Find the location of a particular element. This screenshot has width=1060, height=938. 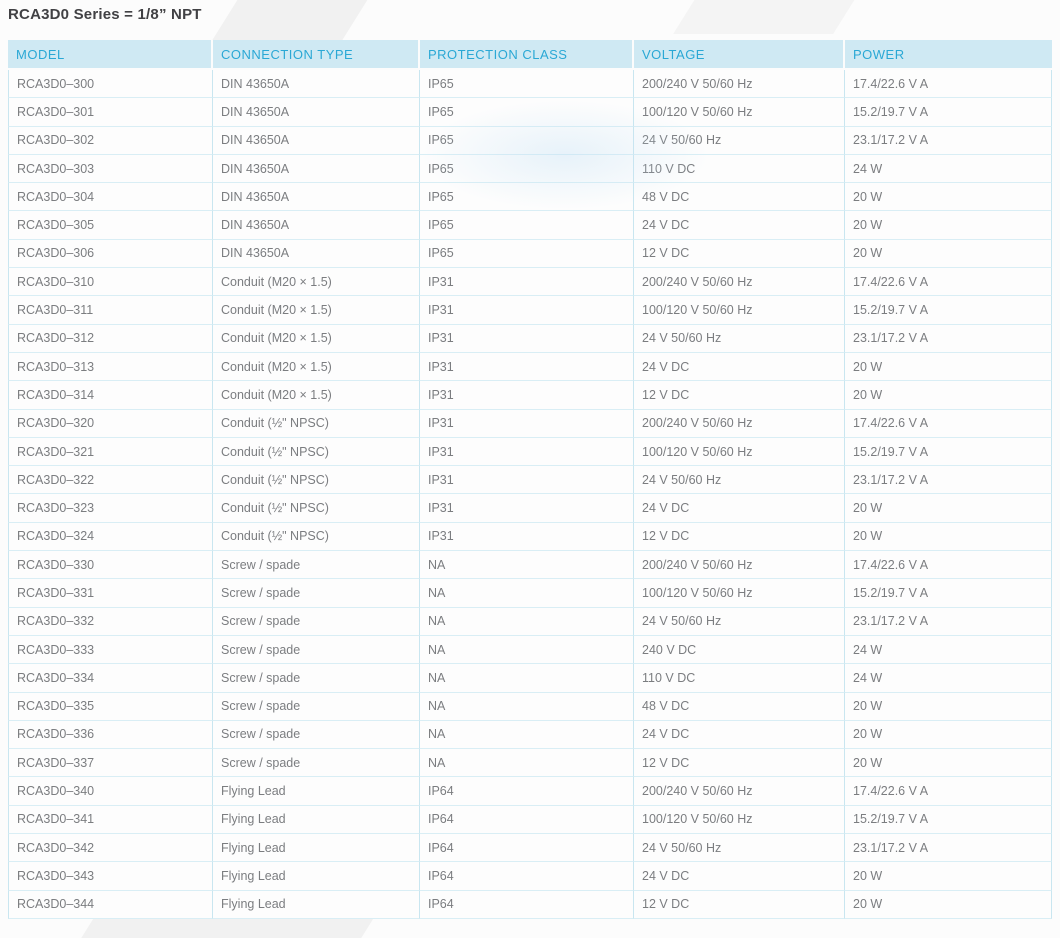

cell-model: RCA3D0–332 is located at coordinates (110, 621).